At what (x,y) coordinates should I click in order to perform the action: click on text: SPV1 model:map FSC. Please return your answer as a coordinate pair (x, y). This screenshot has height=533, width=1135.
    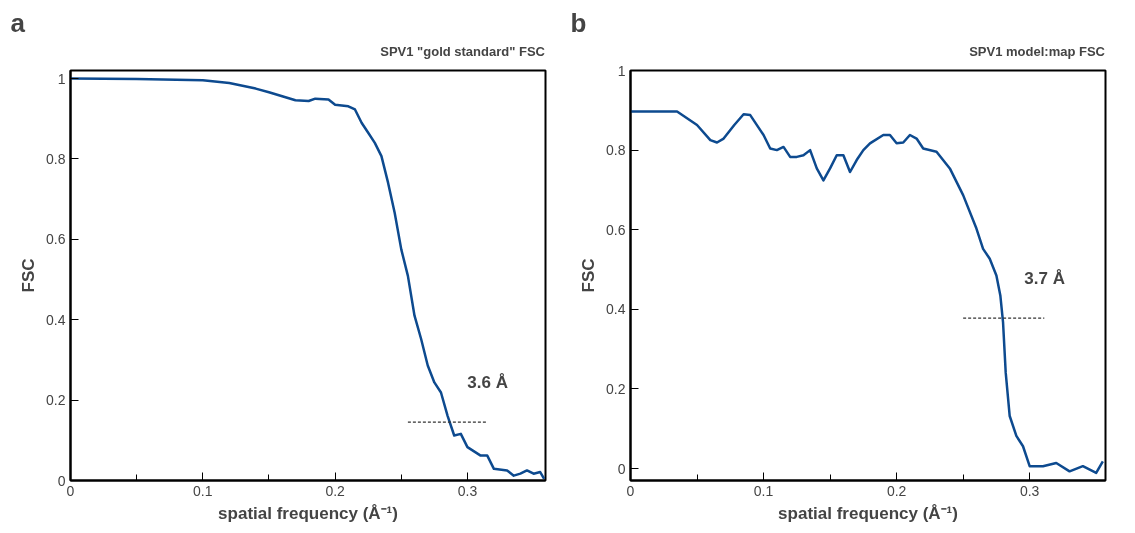
    Looking at the image, I should click on (1037, 51).